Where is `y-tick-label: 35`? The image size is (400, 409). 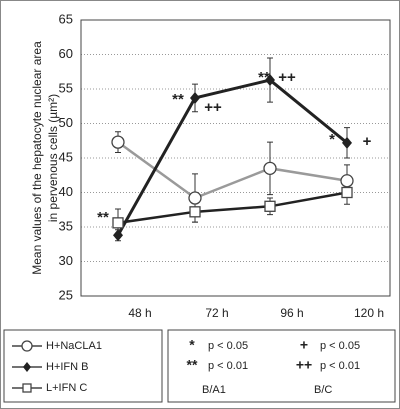
y-tick-label: 35 is located at coordinates (66, 225).